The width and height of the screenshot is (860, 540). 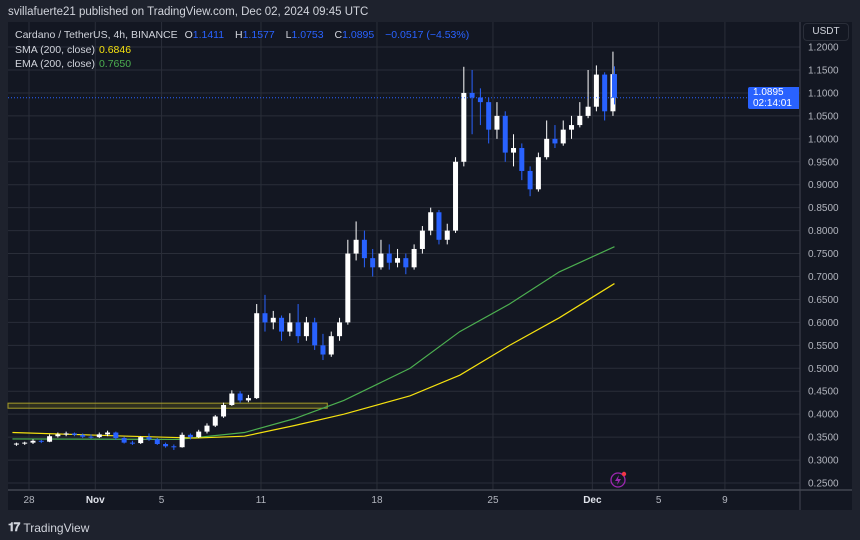 I want to click on sma-legend: SMA (200, close) 0.6846, so click(x=73, y=50).